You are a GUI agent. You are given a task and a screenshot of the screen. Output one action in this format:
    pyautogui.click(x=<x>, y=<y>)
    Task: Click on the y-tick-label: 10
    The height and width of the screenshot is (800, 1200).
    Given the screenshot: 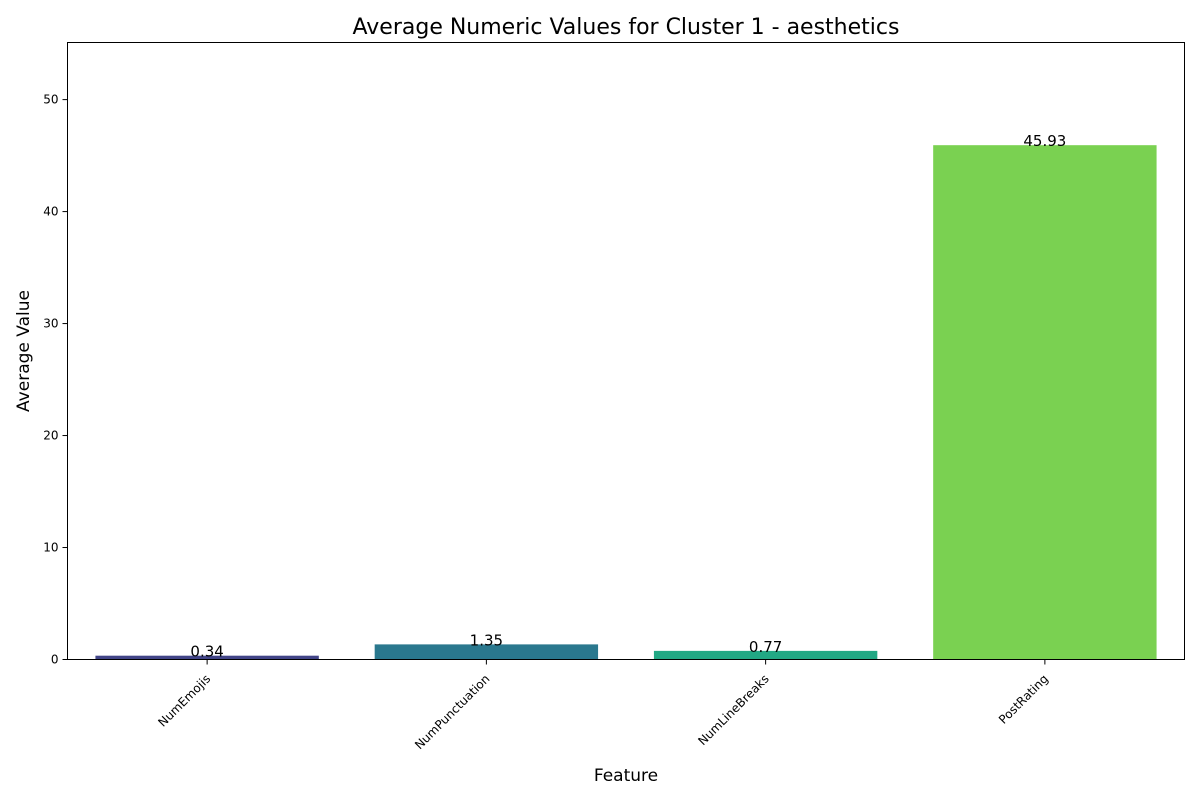 What is the action you would take?
    pyautogui.click(x=50, y=548)
    